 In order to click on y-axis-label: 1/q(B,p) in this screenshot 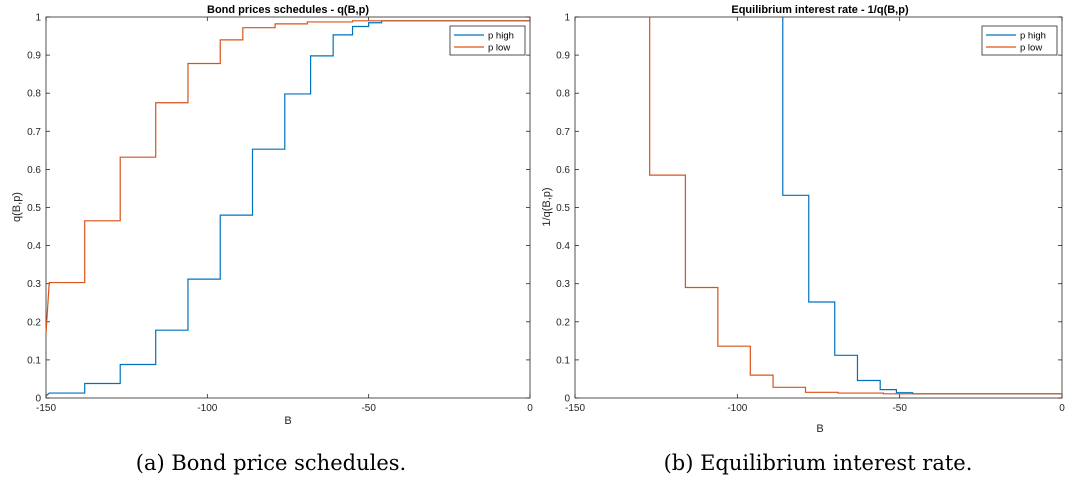, I will do `click(547, 206)`.